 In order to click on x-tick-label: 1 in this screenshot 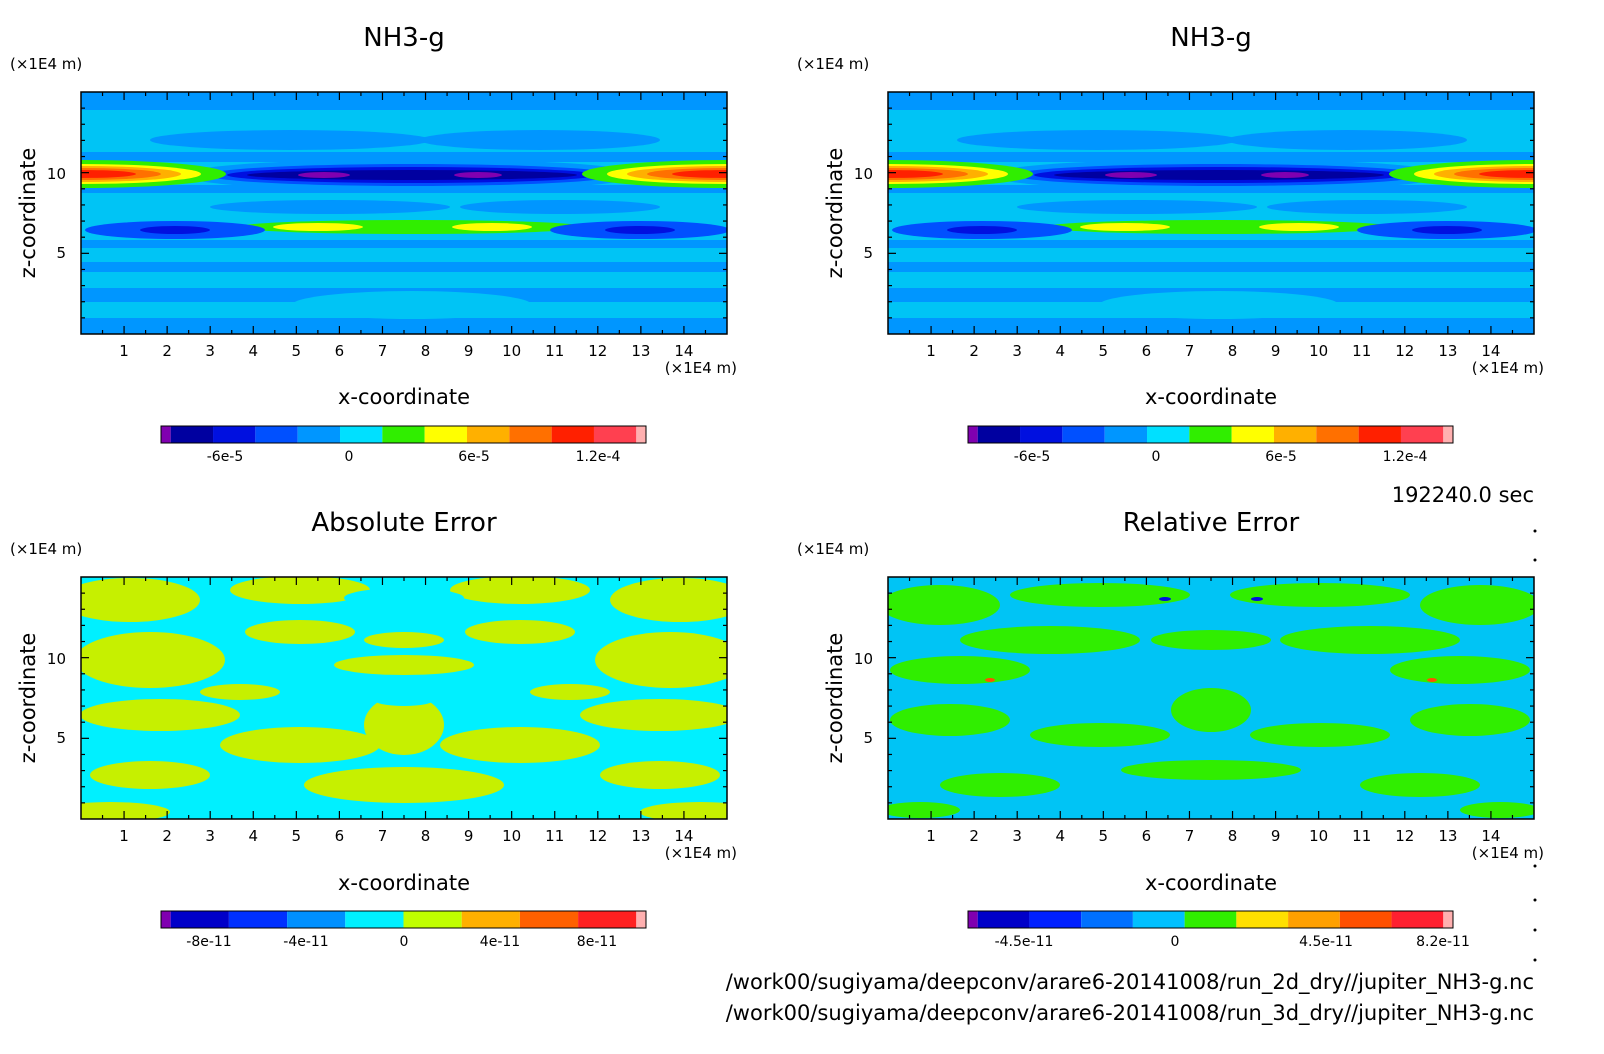, I will do `click(124, 836)`.